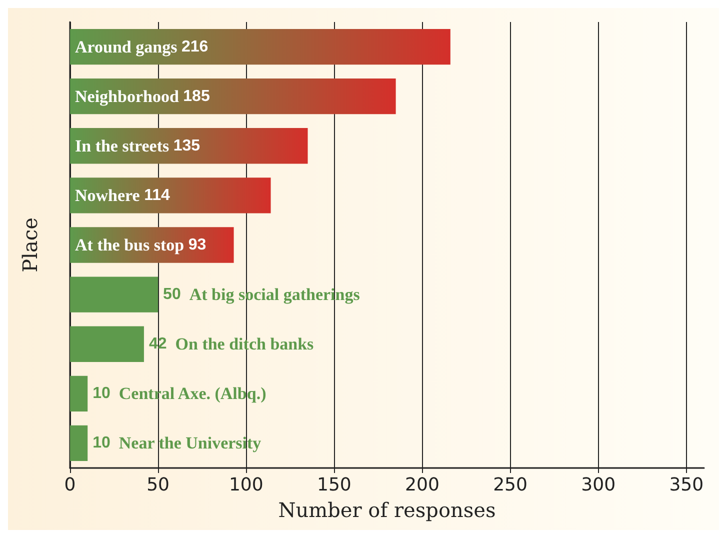 Image resolution: width=727 pixels, height=538 pixels. Describe the element at coordinates (70, 485) in the screenshot. I see `x-tick-label: 0` at that location.